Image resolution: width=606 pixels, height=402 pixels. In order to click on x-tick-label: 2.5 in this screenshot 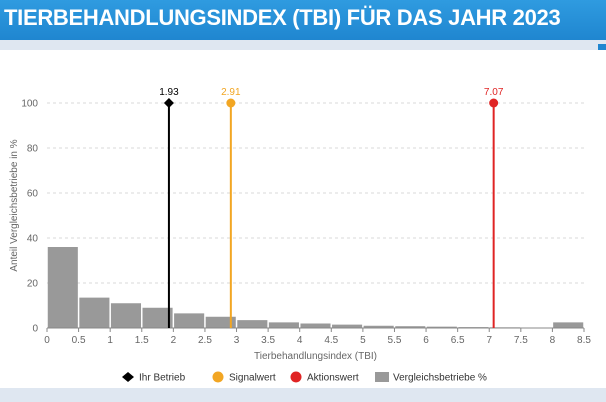, I will do `click(205, 340)`.